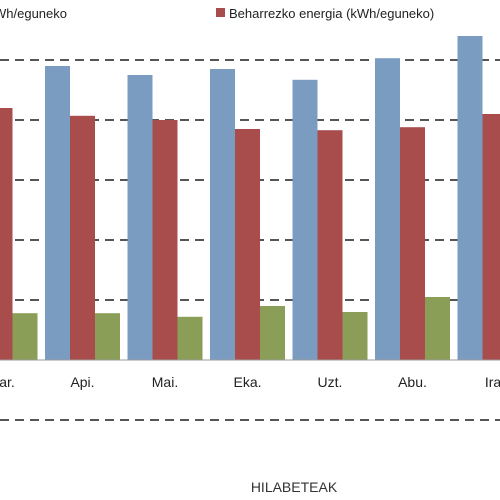  I want to click on x-tick-label-Mar.: ar., so click(7, 382).